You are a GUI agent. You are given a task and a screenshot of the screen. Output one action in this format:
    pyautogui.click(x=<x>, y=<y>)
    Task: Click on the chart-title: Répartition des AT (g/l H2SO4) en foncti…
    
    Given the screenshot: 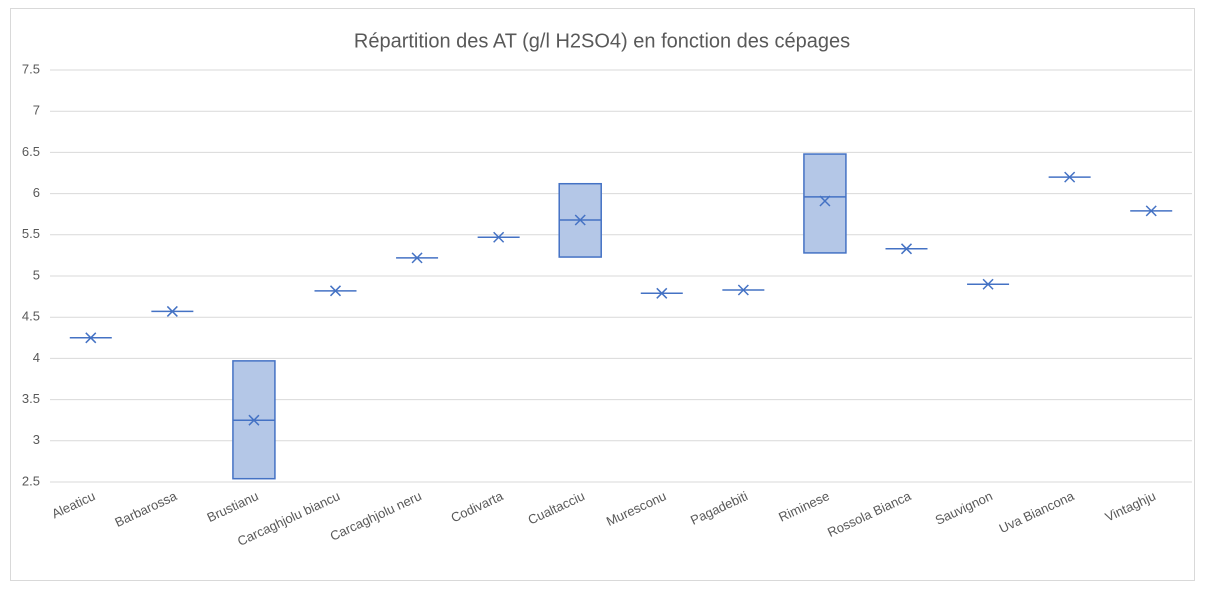 What is the action you would take?
    pyautogui.click(x=602, y=41)
    